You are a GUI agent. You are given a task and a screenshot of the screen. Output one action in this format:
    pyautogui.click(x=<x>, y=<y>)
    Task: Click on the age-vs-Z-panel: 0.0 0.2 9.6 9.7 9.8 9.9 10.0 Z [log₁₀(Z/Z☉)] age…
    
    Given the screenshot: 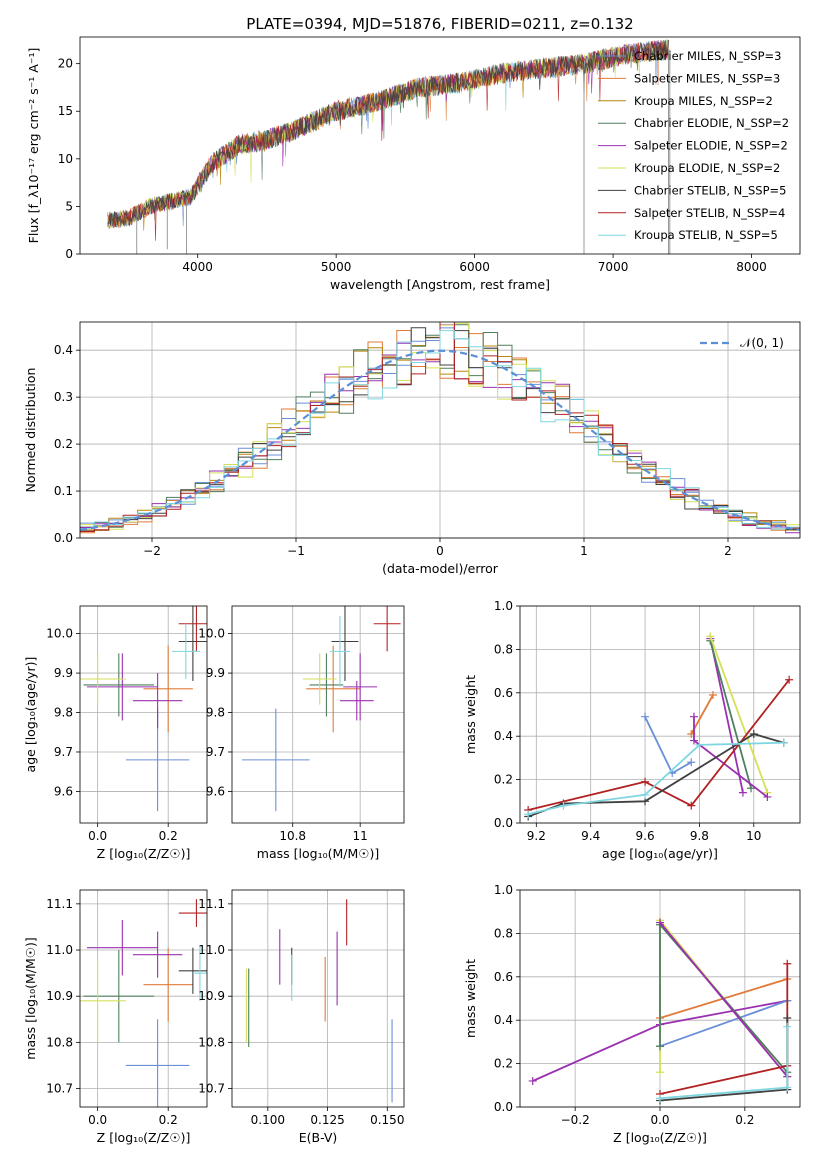 What is the action you would take?
    pyautogui.click(x=115, y=733)
    